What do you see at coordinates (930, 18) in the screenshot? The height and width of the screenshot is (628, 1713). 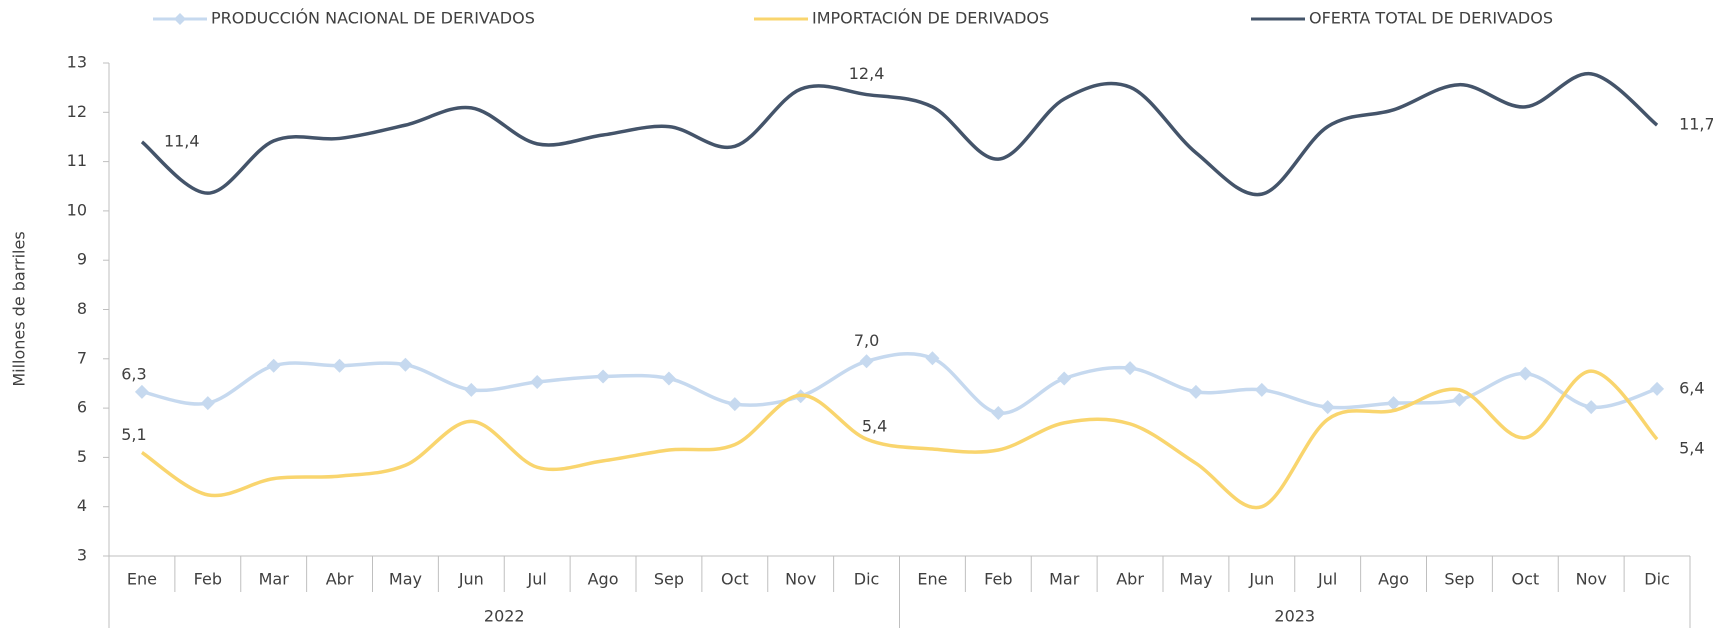 I see `legend-label: IMPORTACIÓN DE DERIVADOS` at bounding box center [930, 18].